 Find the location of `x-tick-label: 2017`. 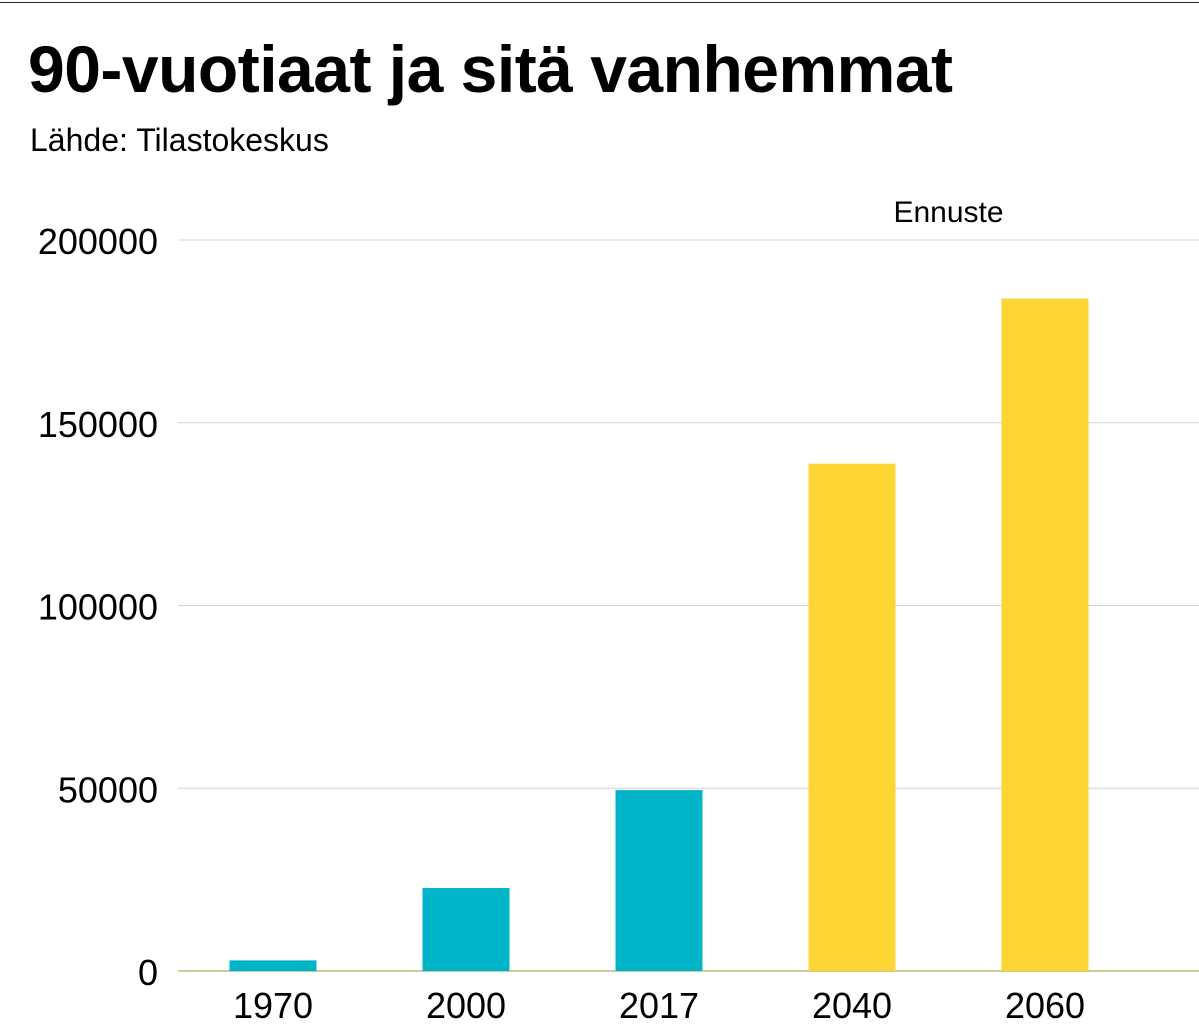

x-tick-label: 2017 is located at coordinates (659, 1005).